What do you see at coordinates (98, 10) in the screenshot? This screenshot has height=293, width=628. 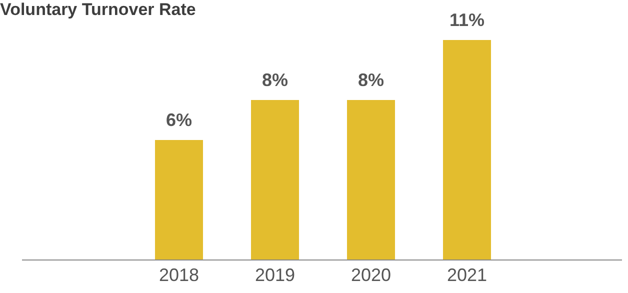 I see `chart-title: Voluntary Turnover Rate` at bounding box center [98, 10].